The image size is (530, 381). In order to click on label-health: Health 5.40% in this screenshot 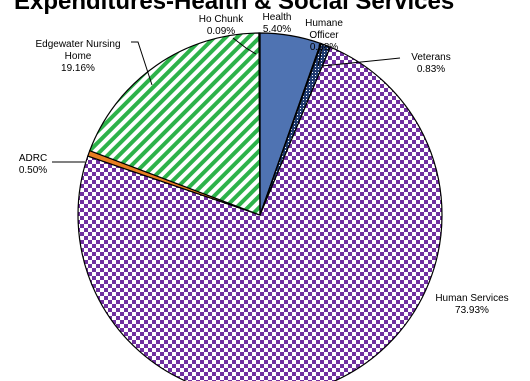, I will do `click(277, 23)`.